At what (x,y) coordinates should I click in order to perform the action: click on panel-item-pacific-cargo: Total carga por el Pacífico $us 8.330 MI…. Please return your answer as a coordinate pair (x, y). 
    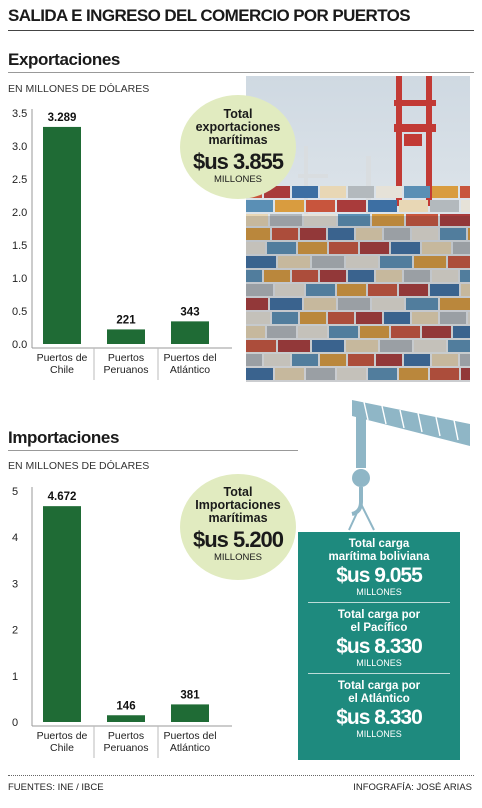
    Looking at the image, I should click on (379, 638).